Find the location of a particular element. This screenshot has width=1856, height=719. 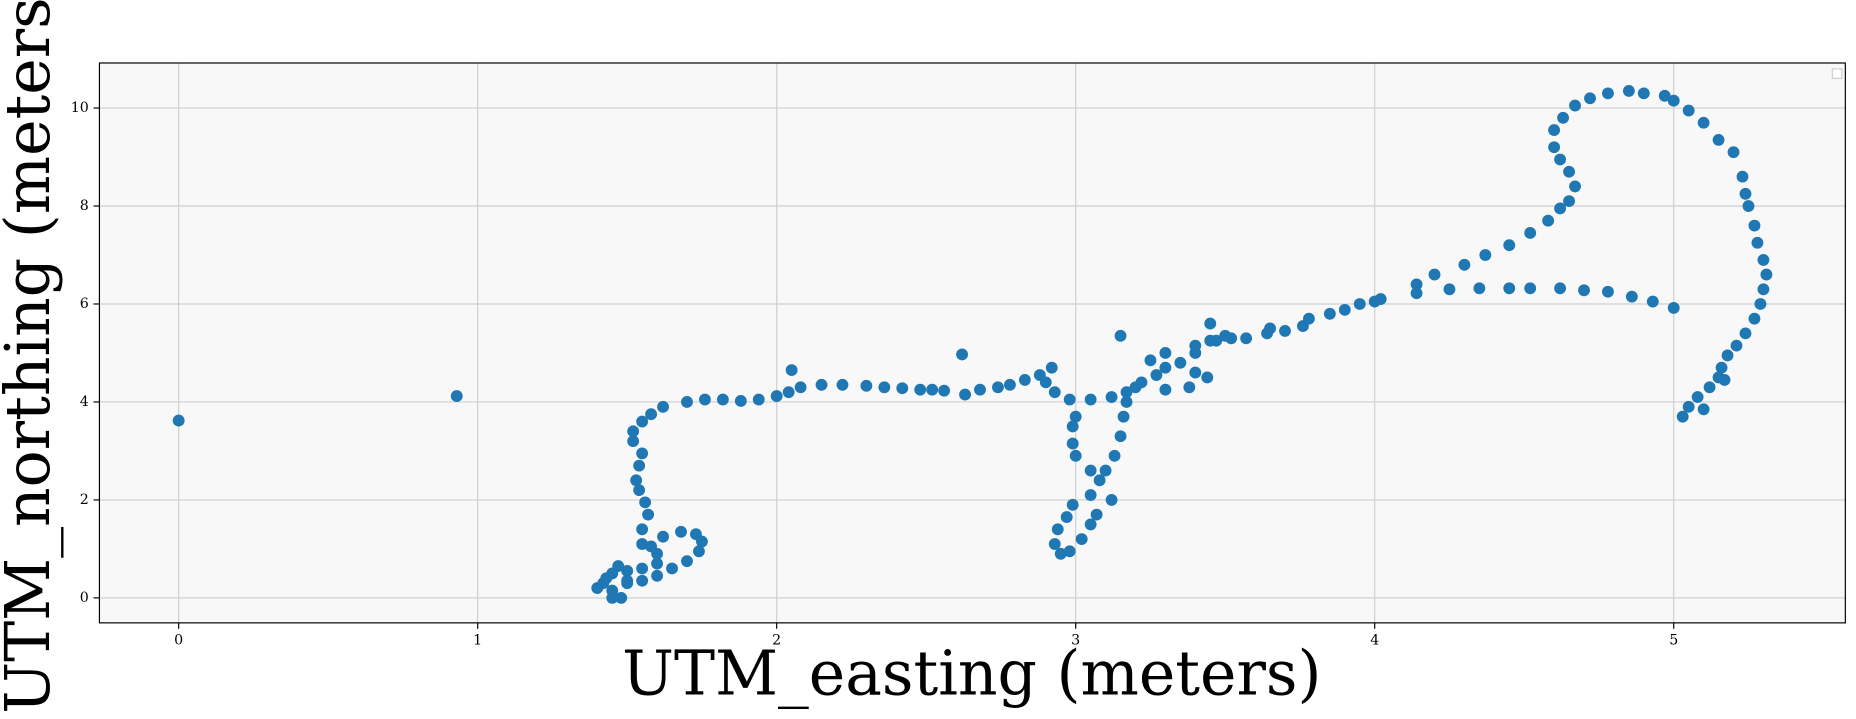

x-tick-label: 4 is located at coordinates (1374, 641).